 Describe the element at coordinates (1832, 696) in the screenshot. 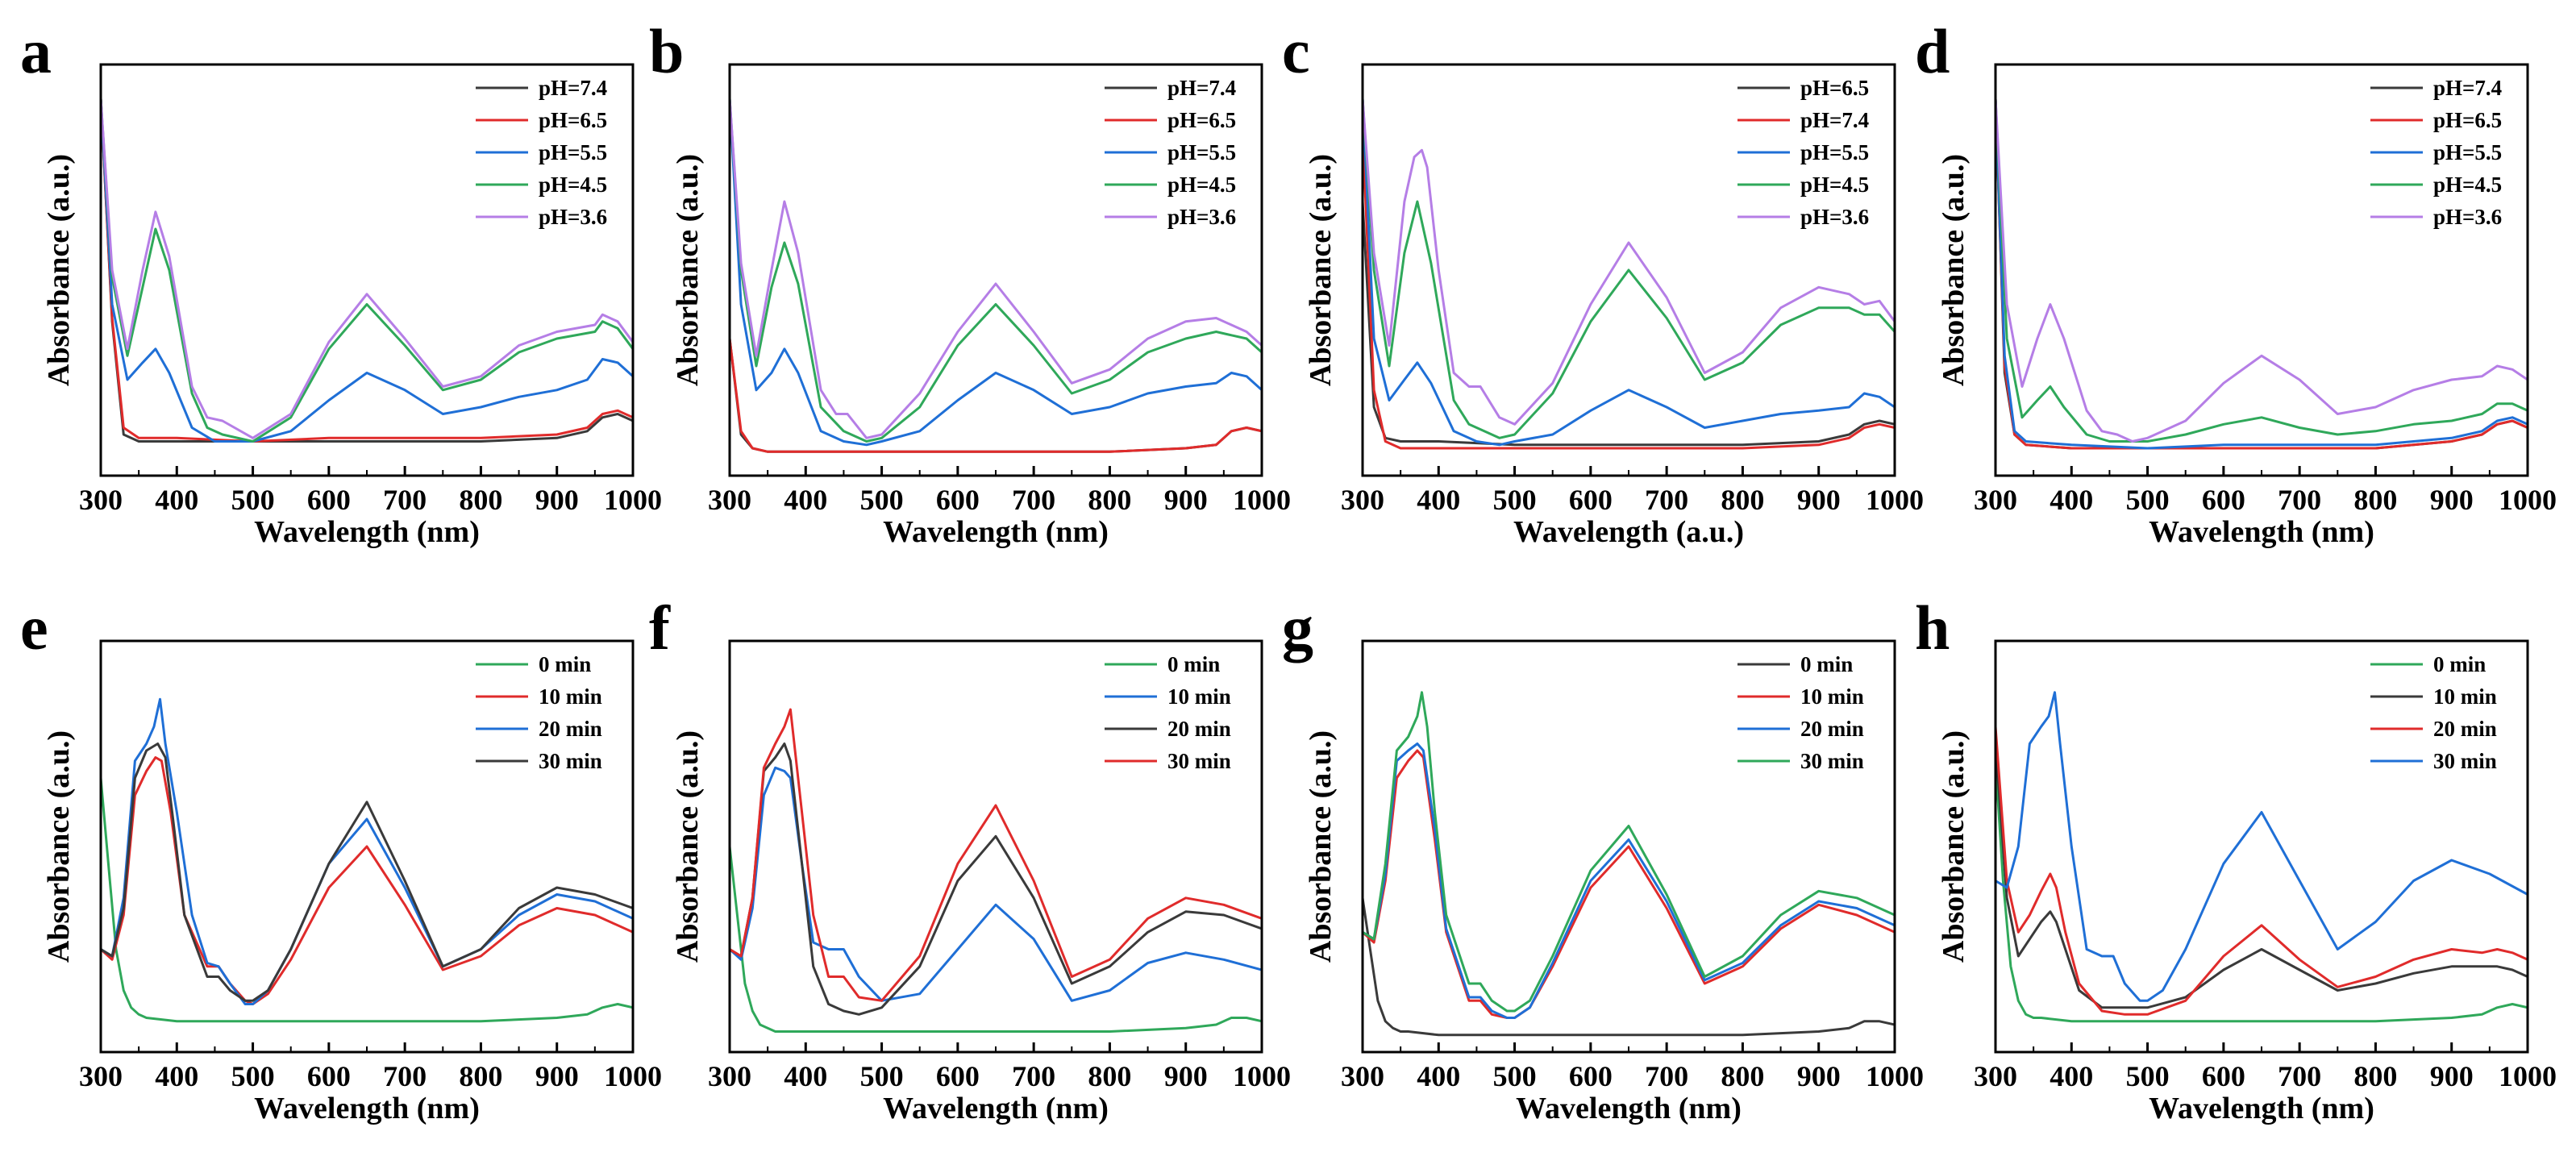

I see `legend-label: 10 min` at that location.